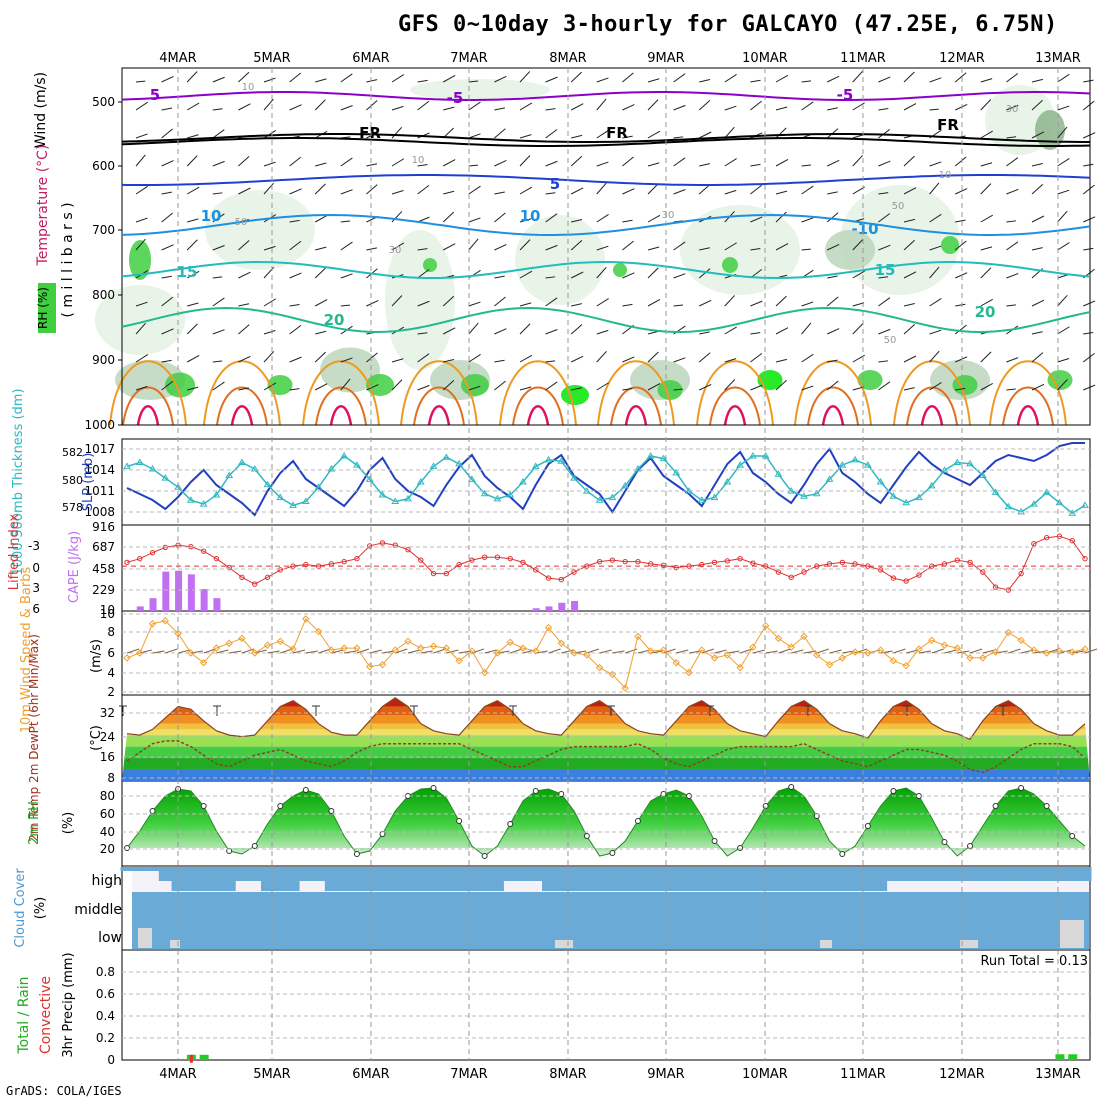  I want to click on contour-label: -10, so click(864, 229).